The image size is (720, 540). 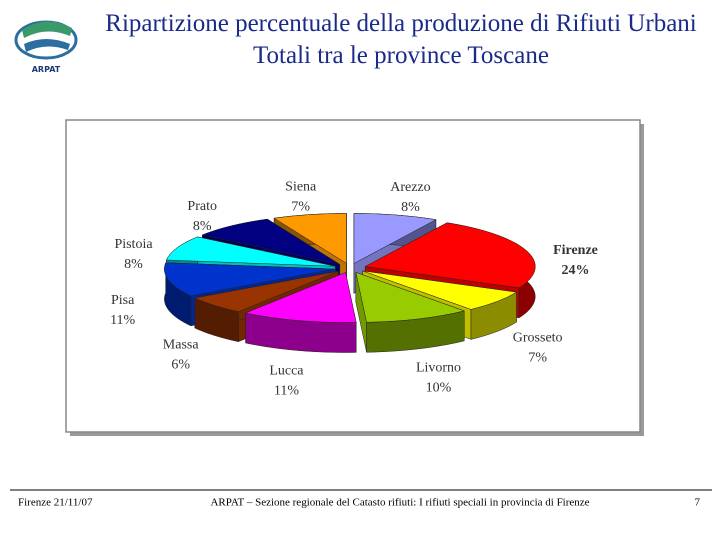 What do you see at coordinates (438, 368) in the screenshot?
I see `category-label: Livorno` at bounding box center [438, 368].